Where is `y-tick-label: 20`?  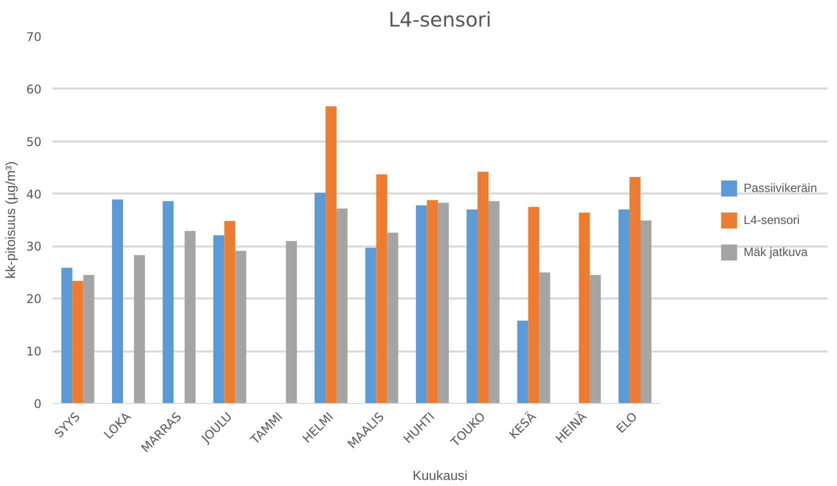
y-tick-label: 20 is located at coordinates (34, 299).